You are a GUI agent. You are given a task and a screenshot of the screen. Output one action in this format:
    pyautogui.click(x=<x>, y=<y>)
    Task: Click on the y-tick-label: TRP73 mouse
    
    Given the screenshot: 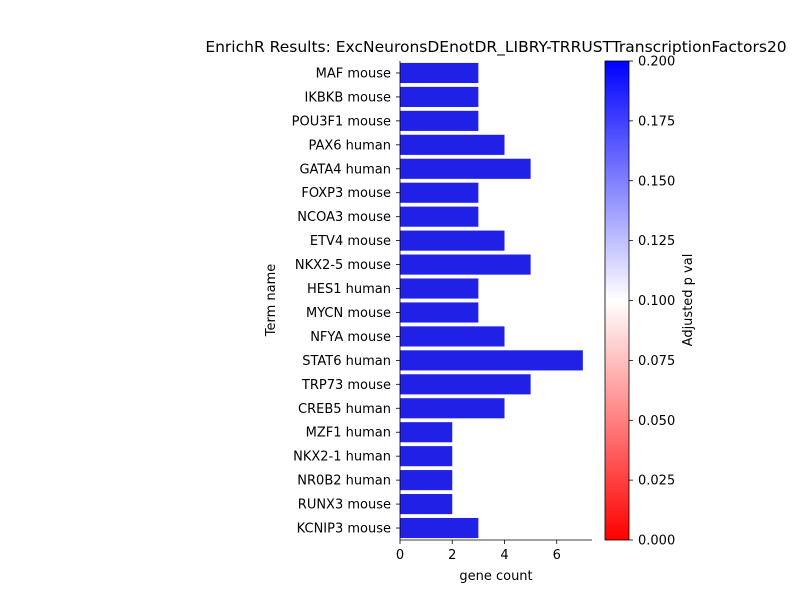 What is the action you would take?
    pyautogui.click(x=346, y=385)
    